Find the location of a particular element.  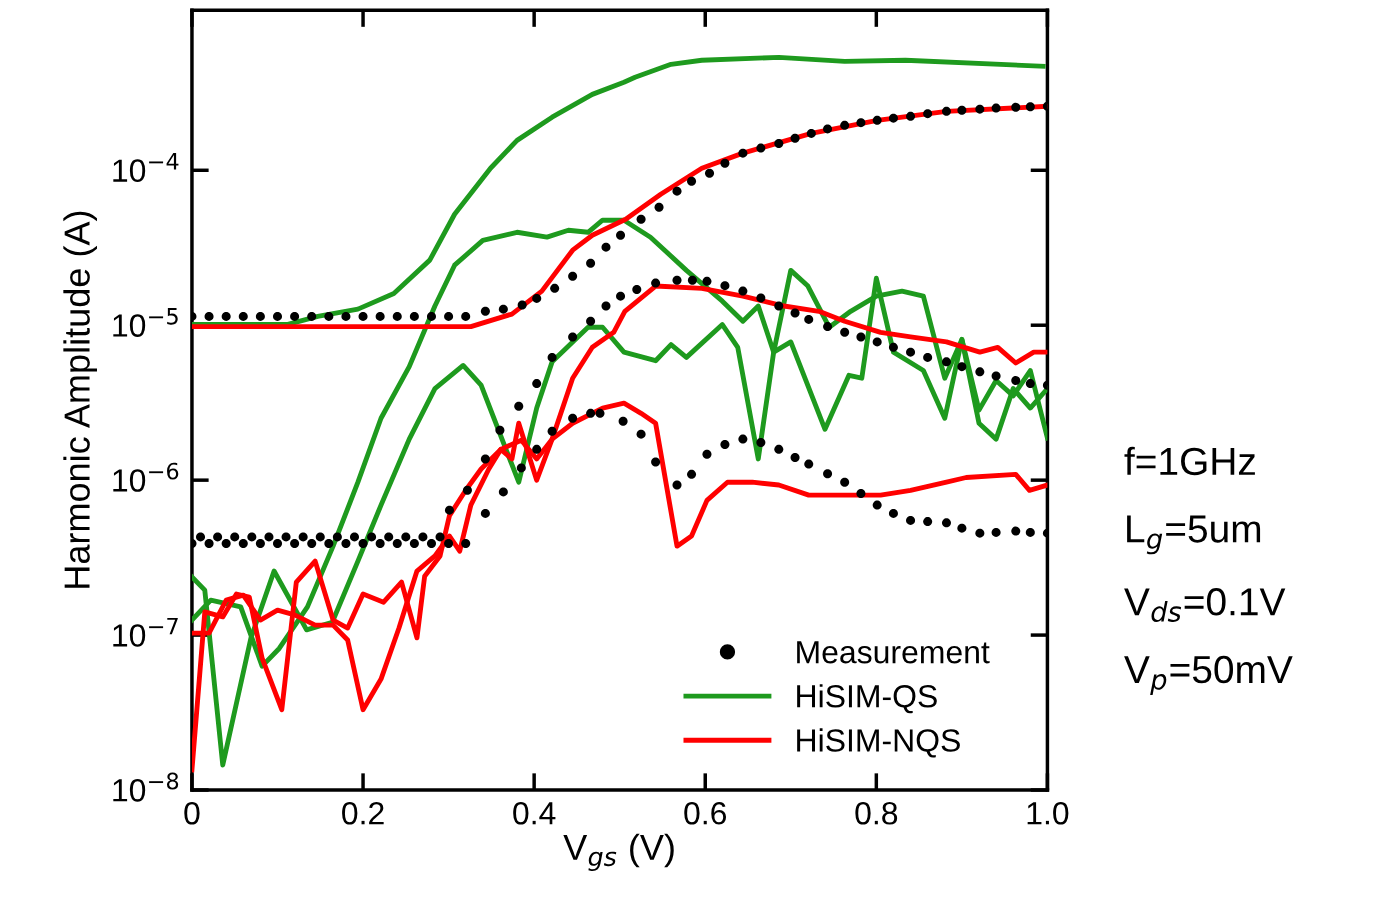

x-tick-label: 0.6 is located at coordinates (705, 813).